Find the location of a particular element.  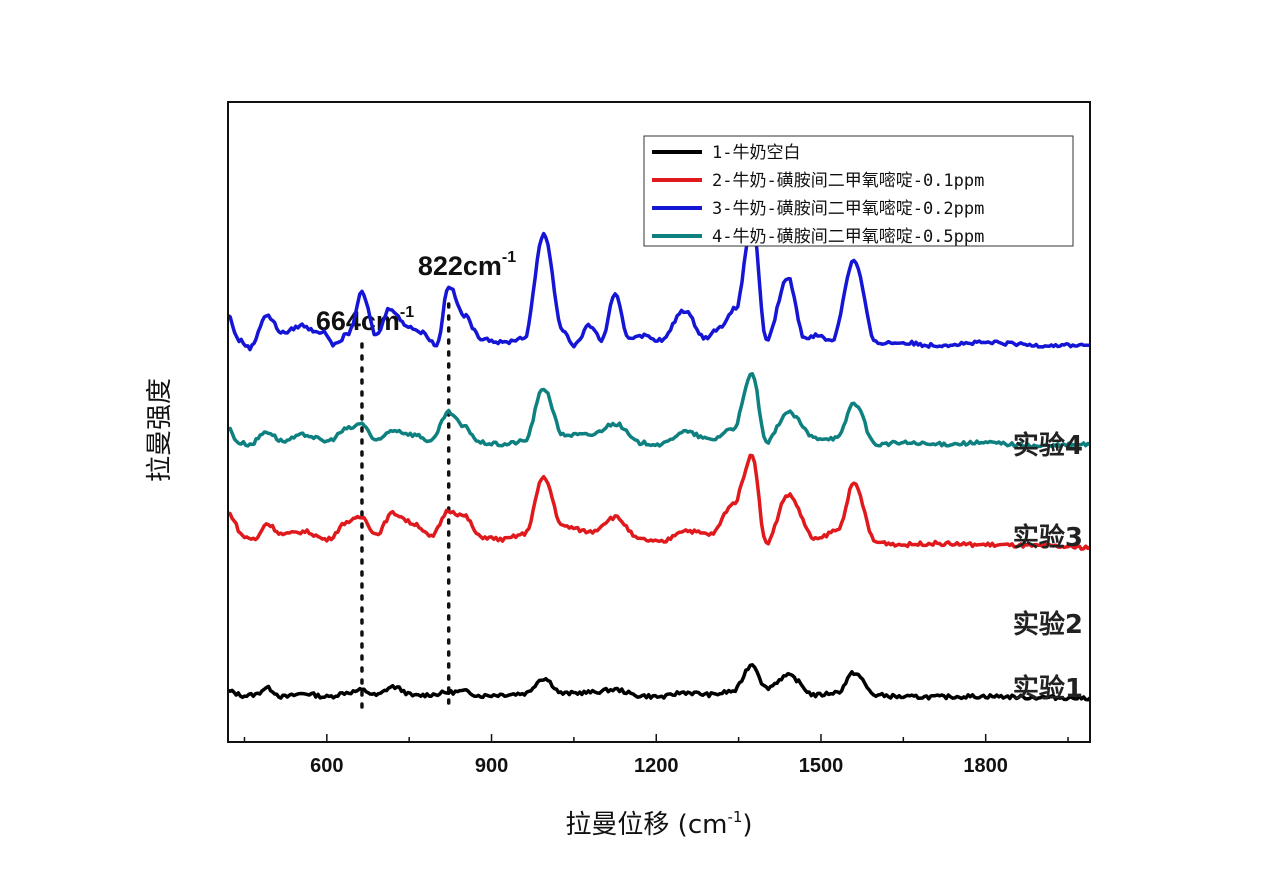

curve-label: 实验2 is located at coordinates (1048, 624).